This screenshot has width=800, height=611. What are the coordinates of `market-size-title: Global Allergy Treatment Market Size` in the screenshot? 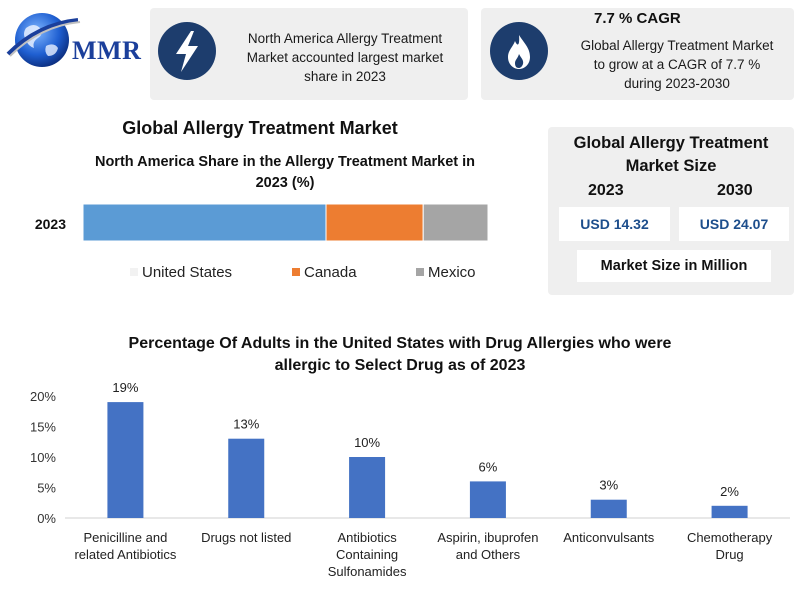 It's located at (671, 155).